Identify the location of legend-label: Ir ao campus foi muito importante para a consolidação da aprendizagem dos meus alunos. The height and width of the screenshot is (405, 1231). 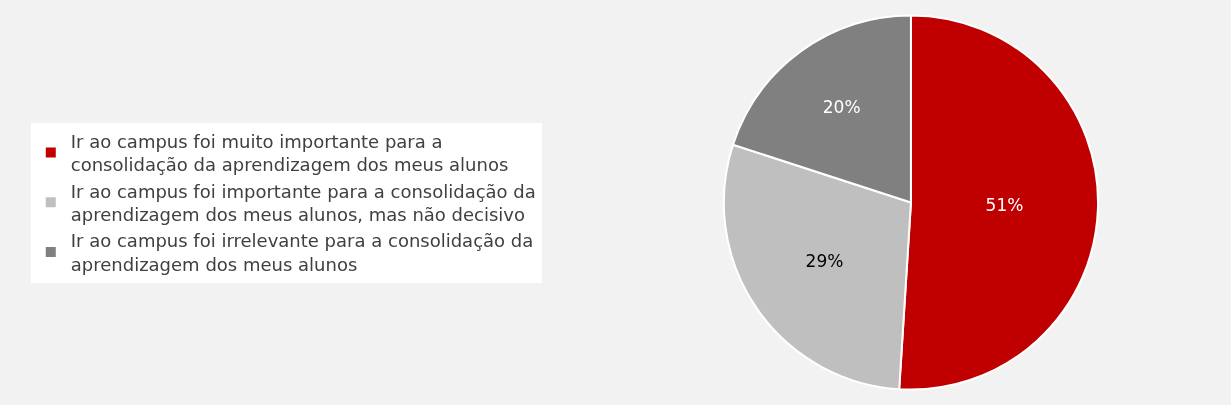
(289, 153).